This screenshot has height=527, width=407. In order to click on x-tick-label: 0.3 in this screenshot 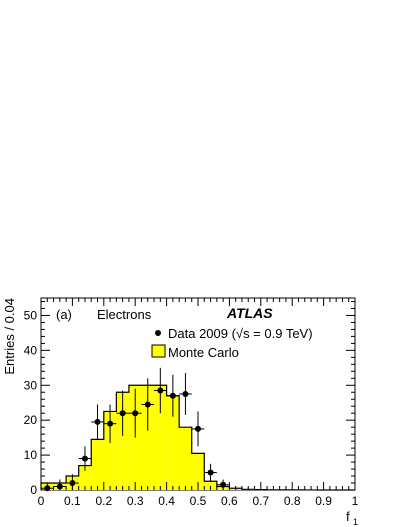, I will do `click(135, 501)`.